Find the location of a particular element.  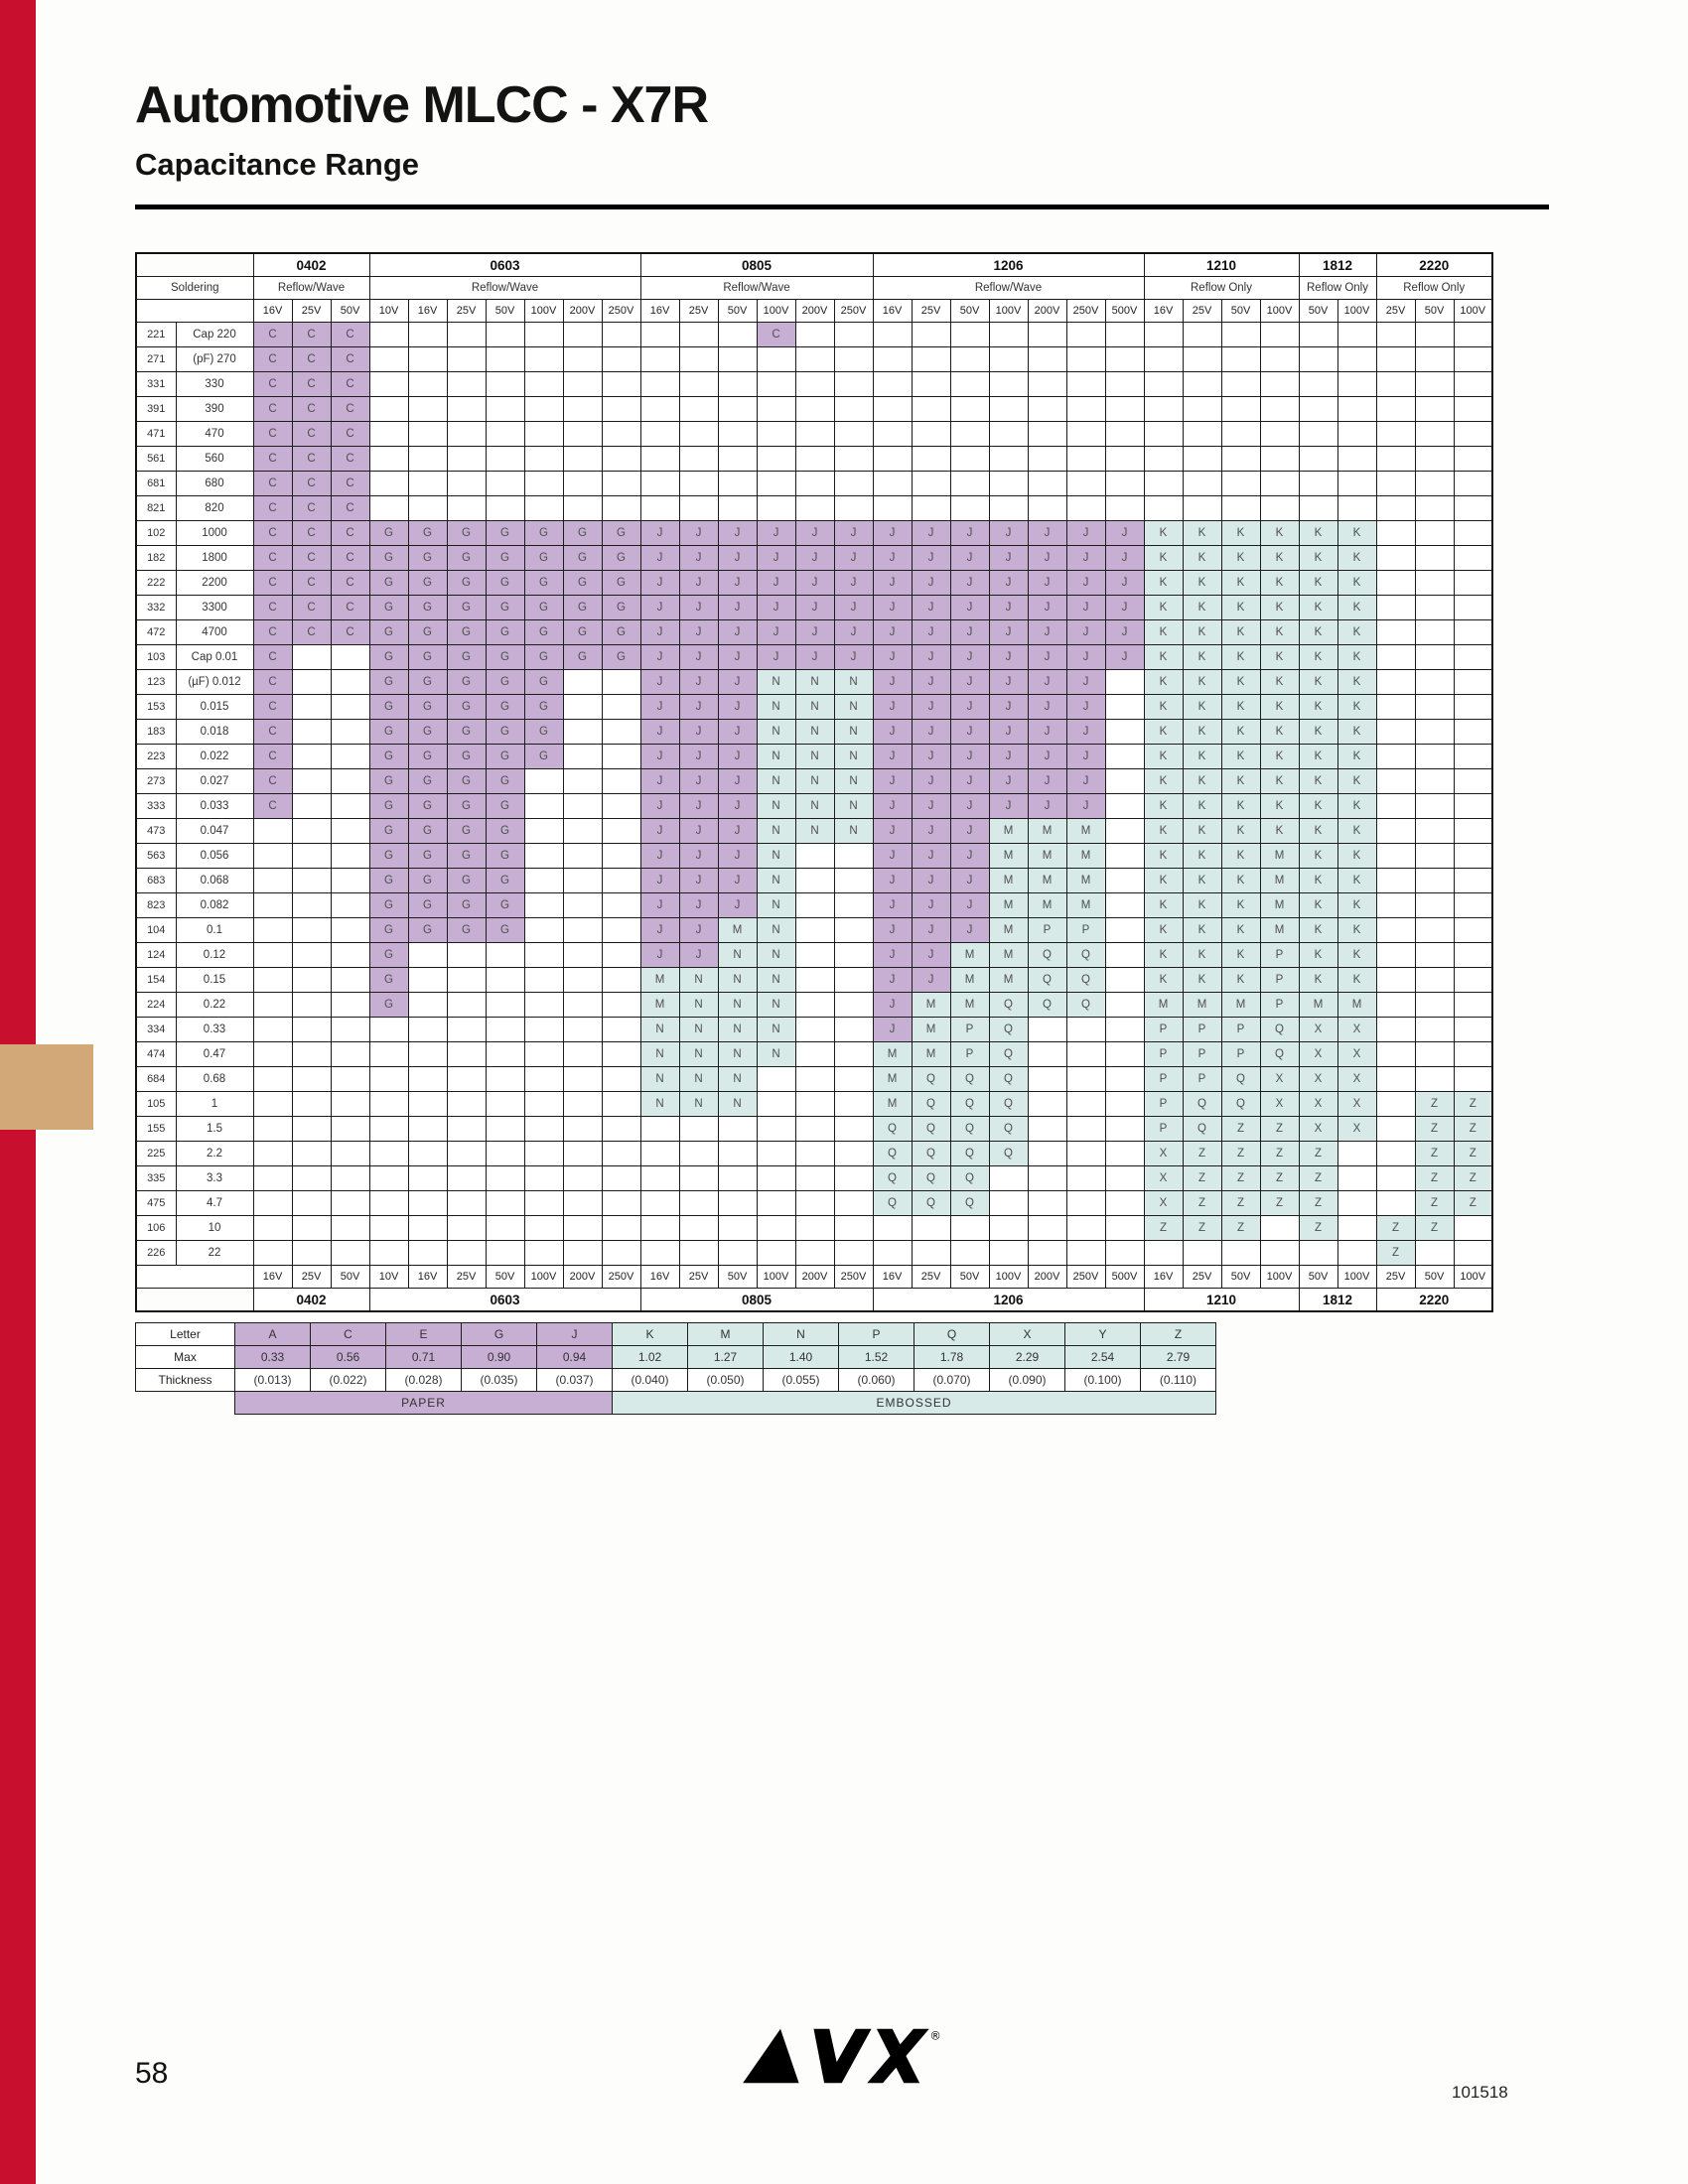

legend-paper: PAPER is located at coordinates (423, 1403).